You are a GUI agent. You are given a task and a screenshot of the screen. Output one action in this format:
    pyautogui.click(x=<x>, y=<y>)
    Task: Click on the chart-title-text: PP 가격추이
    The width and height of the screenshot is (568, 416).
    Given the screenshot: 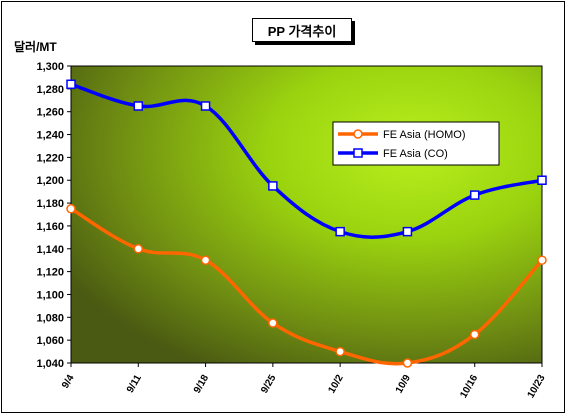 What is the action you would take?
    pyautogui.click(x=302, y=31)
    